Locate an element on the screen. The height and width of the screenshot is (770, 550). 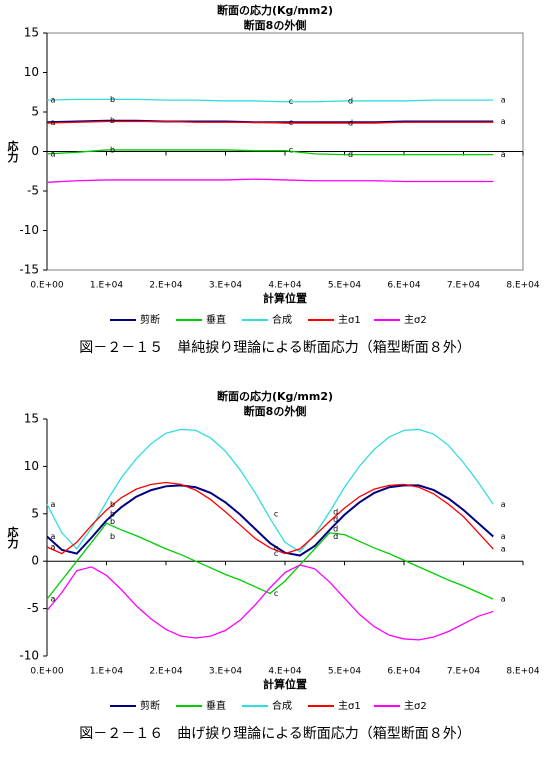
y-tick-label: -15 is located at coordinates (29, 270).